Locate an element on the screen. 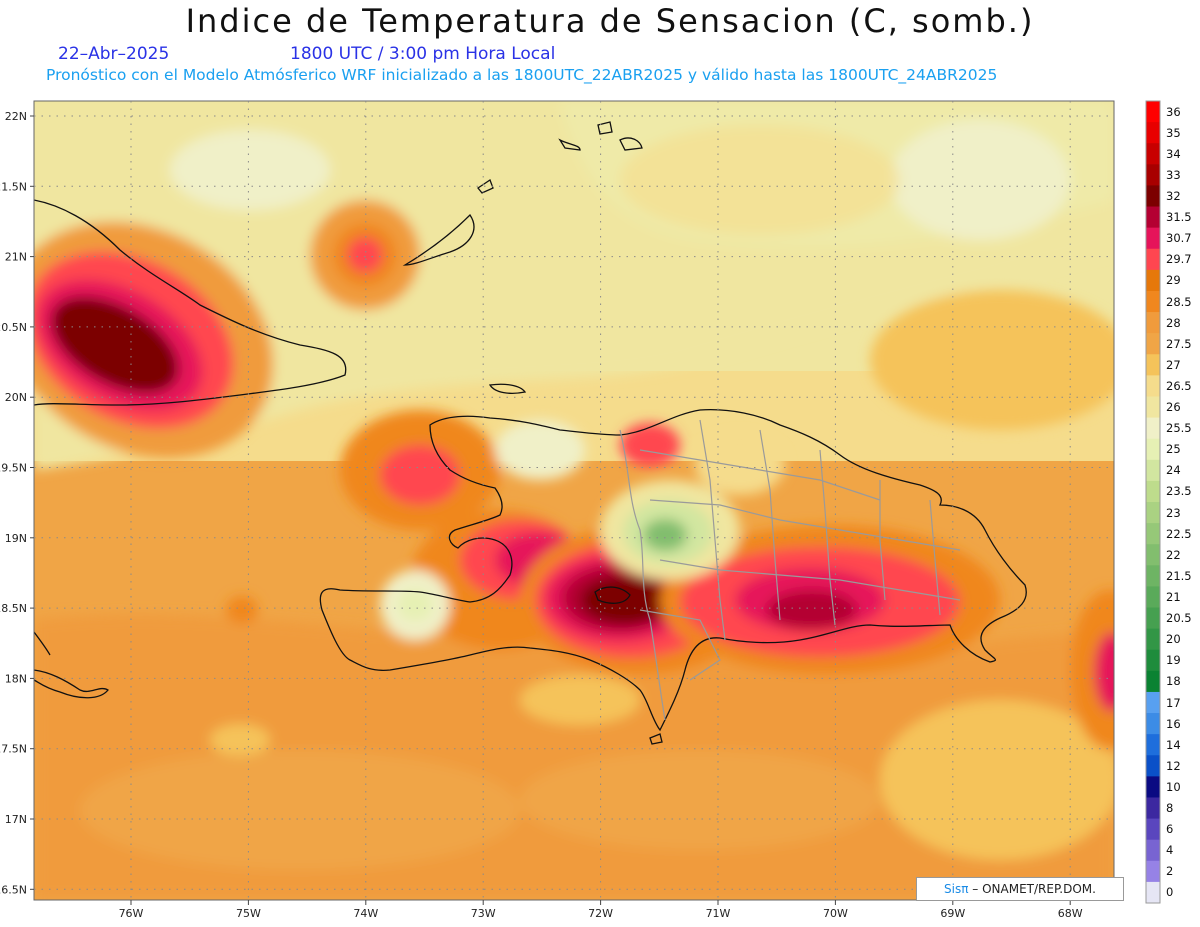 The width and height of the screenshot is (1200, 927). colorbar-label: 25.5 is located at coordinates (1179, 428).